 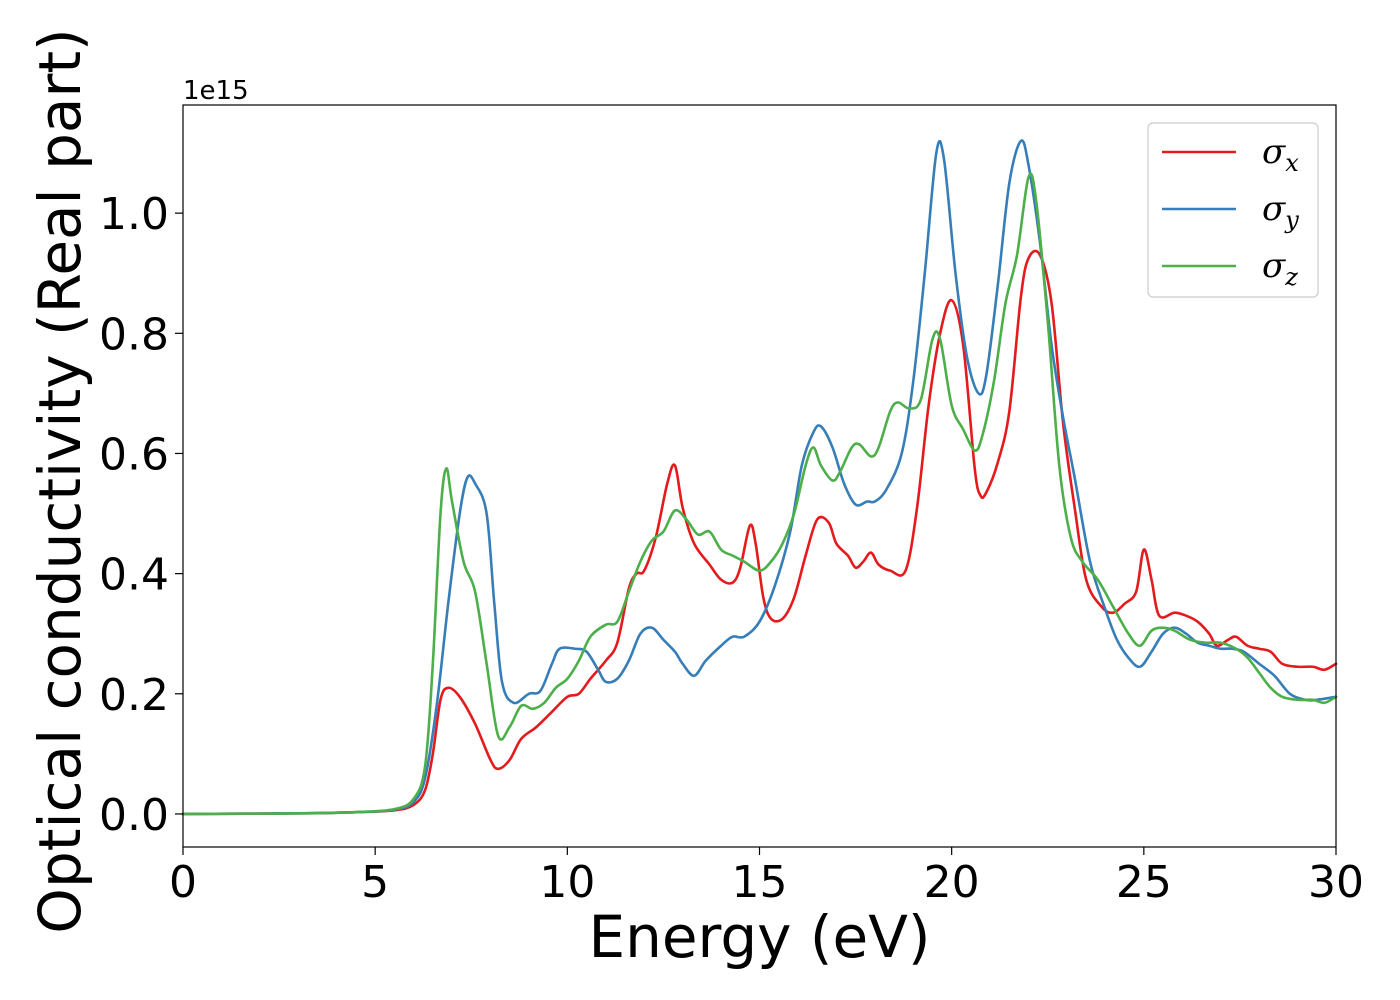 I want to click on x-tick-label: 15, so click(x=760, y=882).